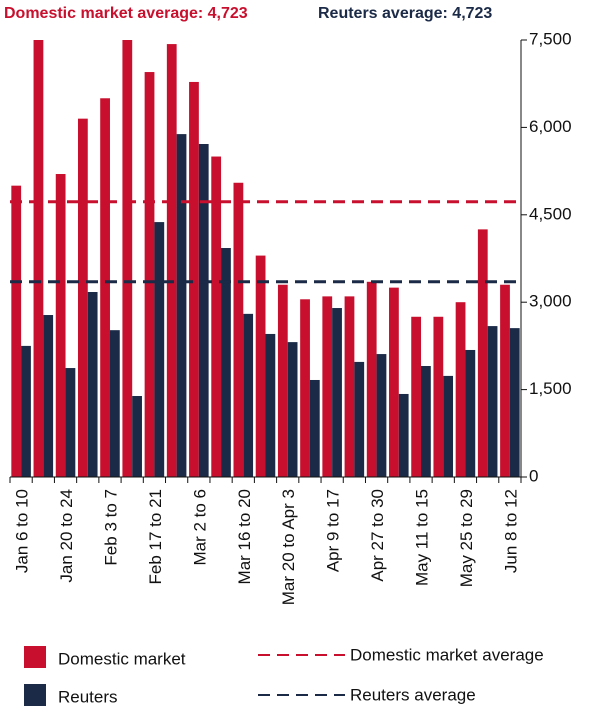  I want to click on x-tick-label: Jan 6 to 10, so click(22, 531).